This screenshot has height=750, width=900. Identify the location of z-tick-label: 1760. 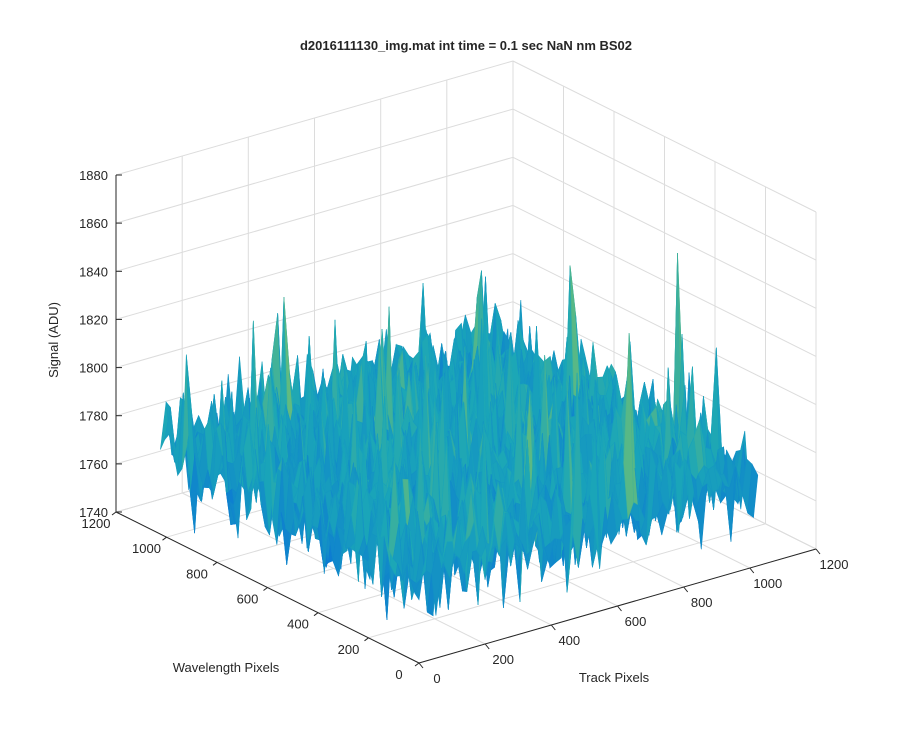
(93, 464).